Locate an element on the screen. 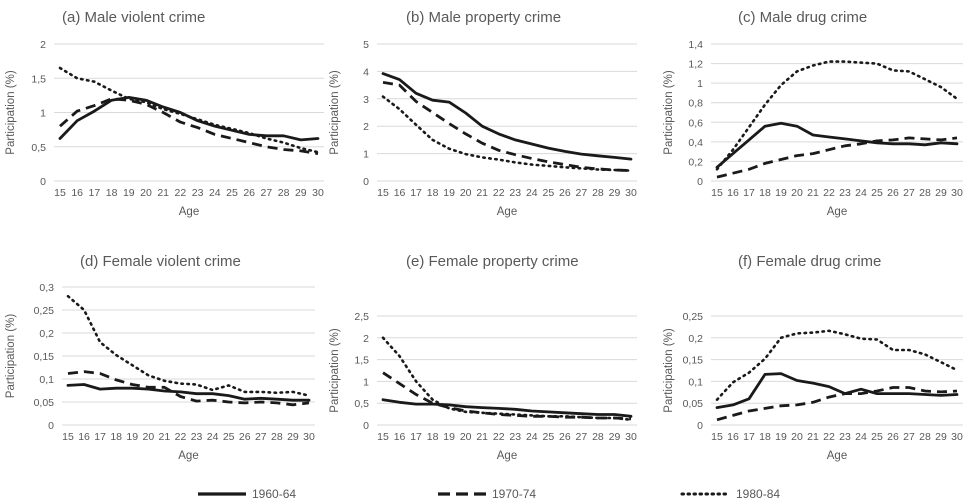  chart-title: (a) Male violent crime is located at coordinates (133, 17).